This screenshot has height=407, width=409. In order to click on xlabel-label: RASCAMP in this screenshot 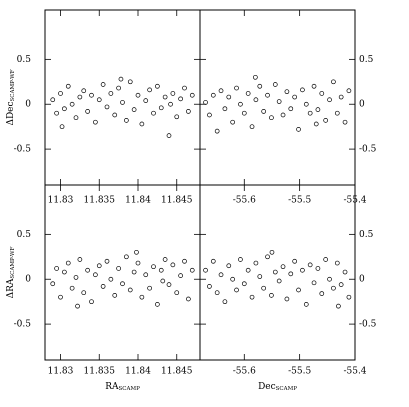, I will do `click(122, 387)`.